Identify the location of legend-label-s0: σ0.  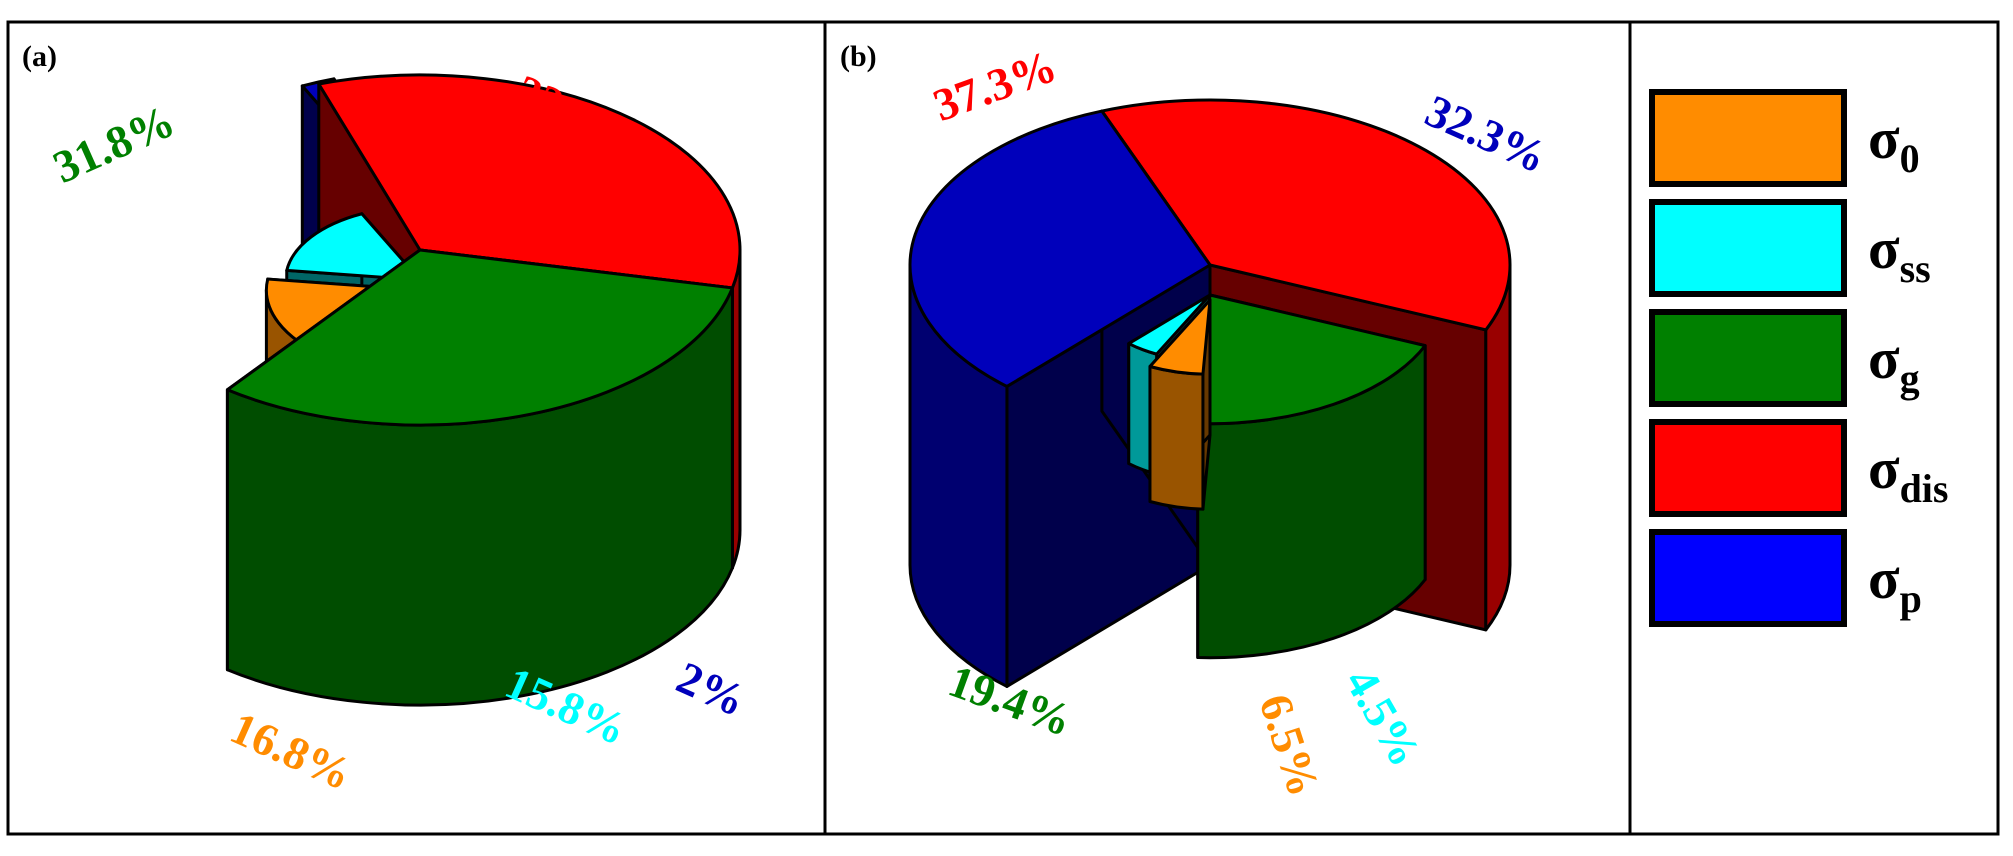
(1894, 143).